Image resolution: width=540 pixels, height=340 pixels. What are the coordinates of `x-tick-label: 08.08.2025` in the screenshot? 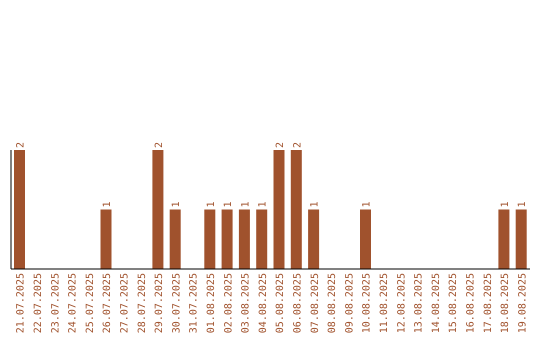 It's located at (332, 303).